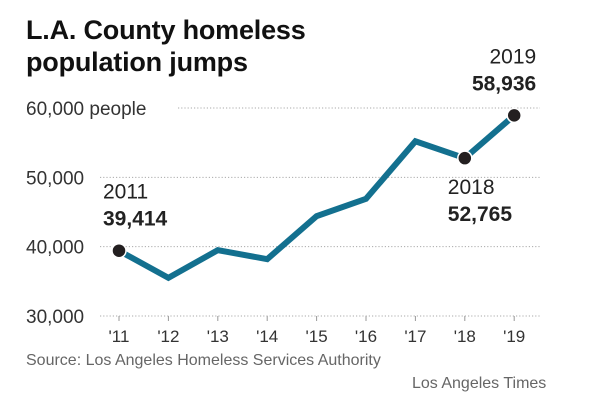 This screenshot has height=411, width=616. What do you see at coordinates (86, 109) in the screenshot?
I see `y-tick-label: 60,000 people` at bounding box center [86, 109].